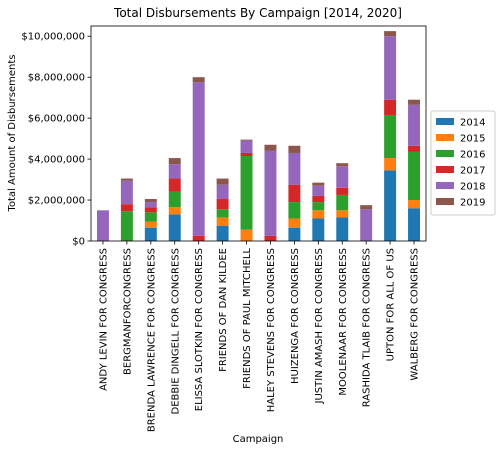  Describe the element at coordinates (472, 155) in the screenshot. I see `legend-label-2016: 2016` at that location.